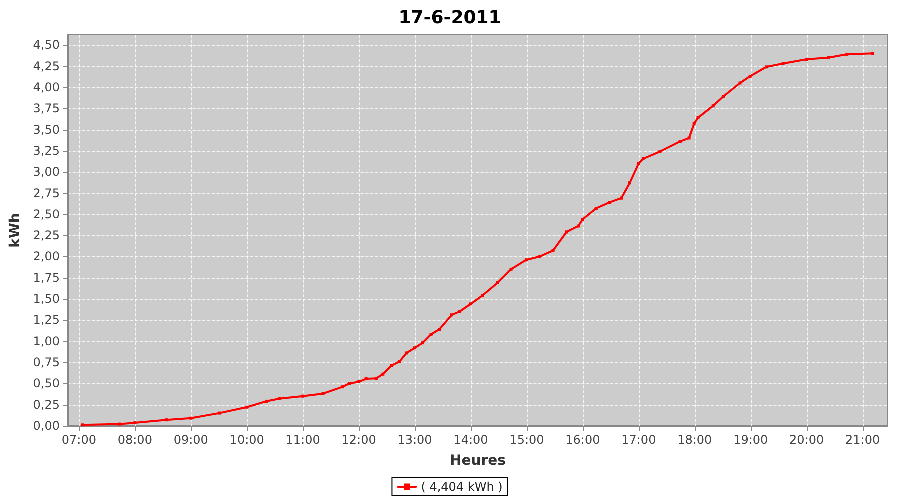 This screenshot has width=900, height=500. What do you see at coordinates (15, 230) in the screenshot?
I see `y-axis-title: kWh` at bounding box center [15, 230].